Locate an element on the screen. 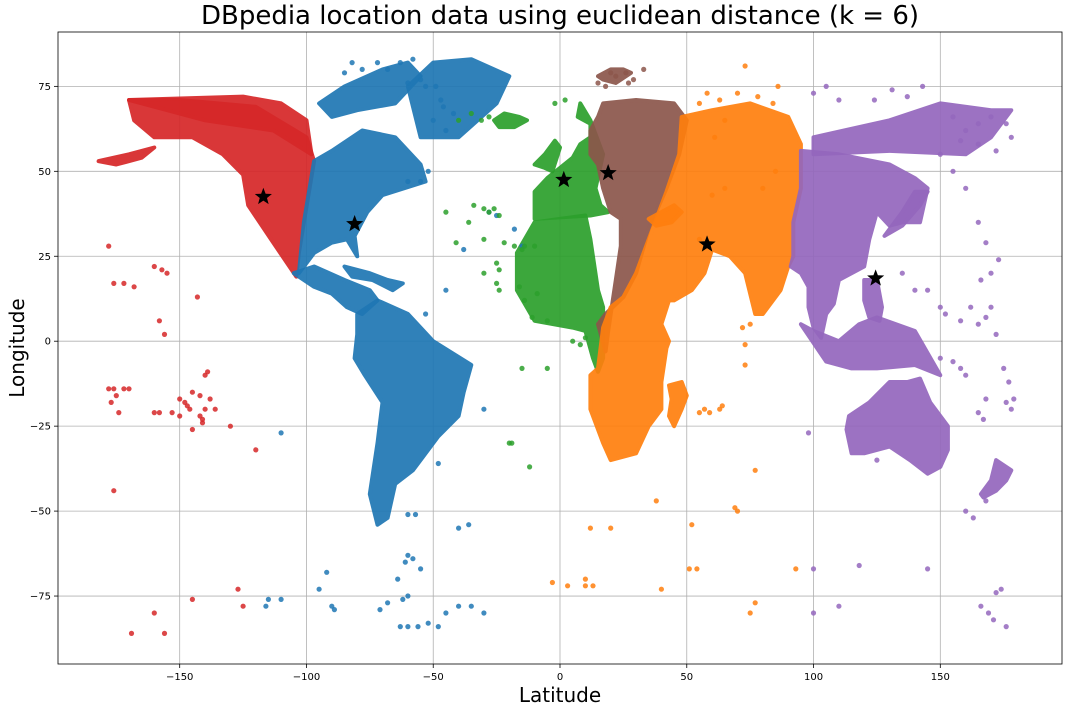  cluster-centroids is located at coordinates (569, 225).